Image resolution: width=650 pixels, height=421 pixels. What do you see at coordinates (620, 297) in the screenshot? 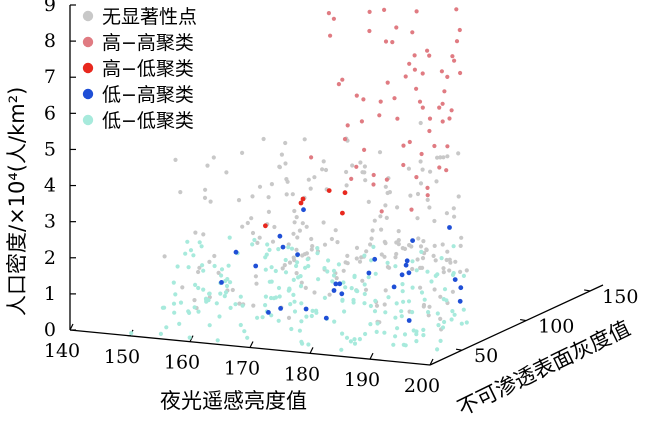
I see `y-tick-label: 150` at bounding box center [620, 297].